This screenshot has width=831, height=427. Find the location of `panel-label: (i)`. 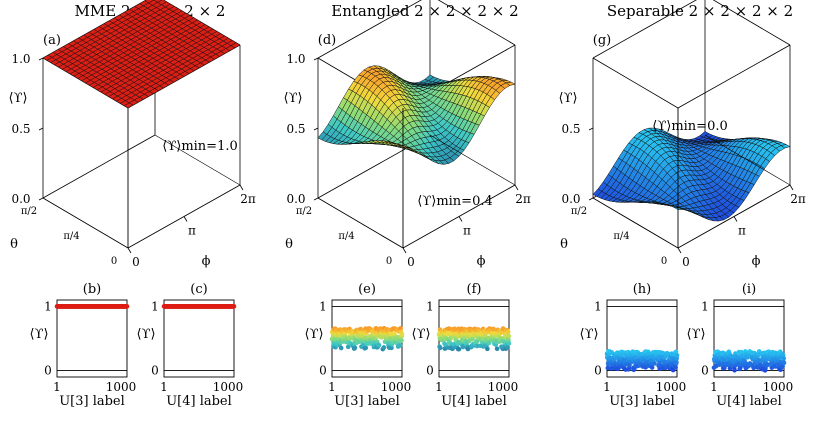

panel-label: (i) is located at coordinates (749, 289).